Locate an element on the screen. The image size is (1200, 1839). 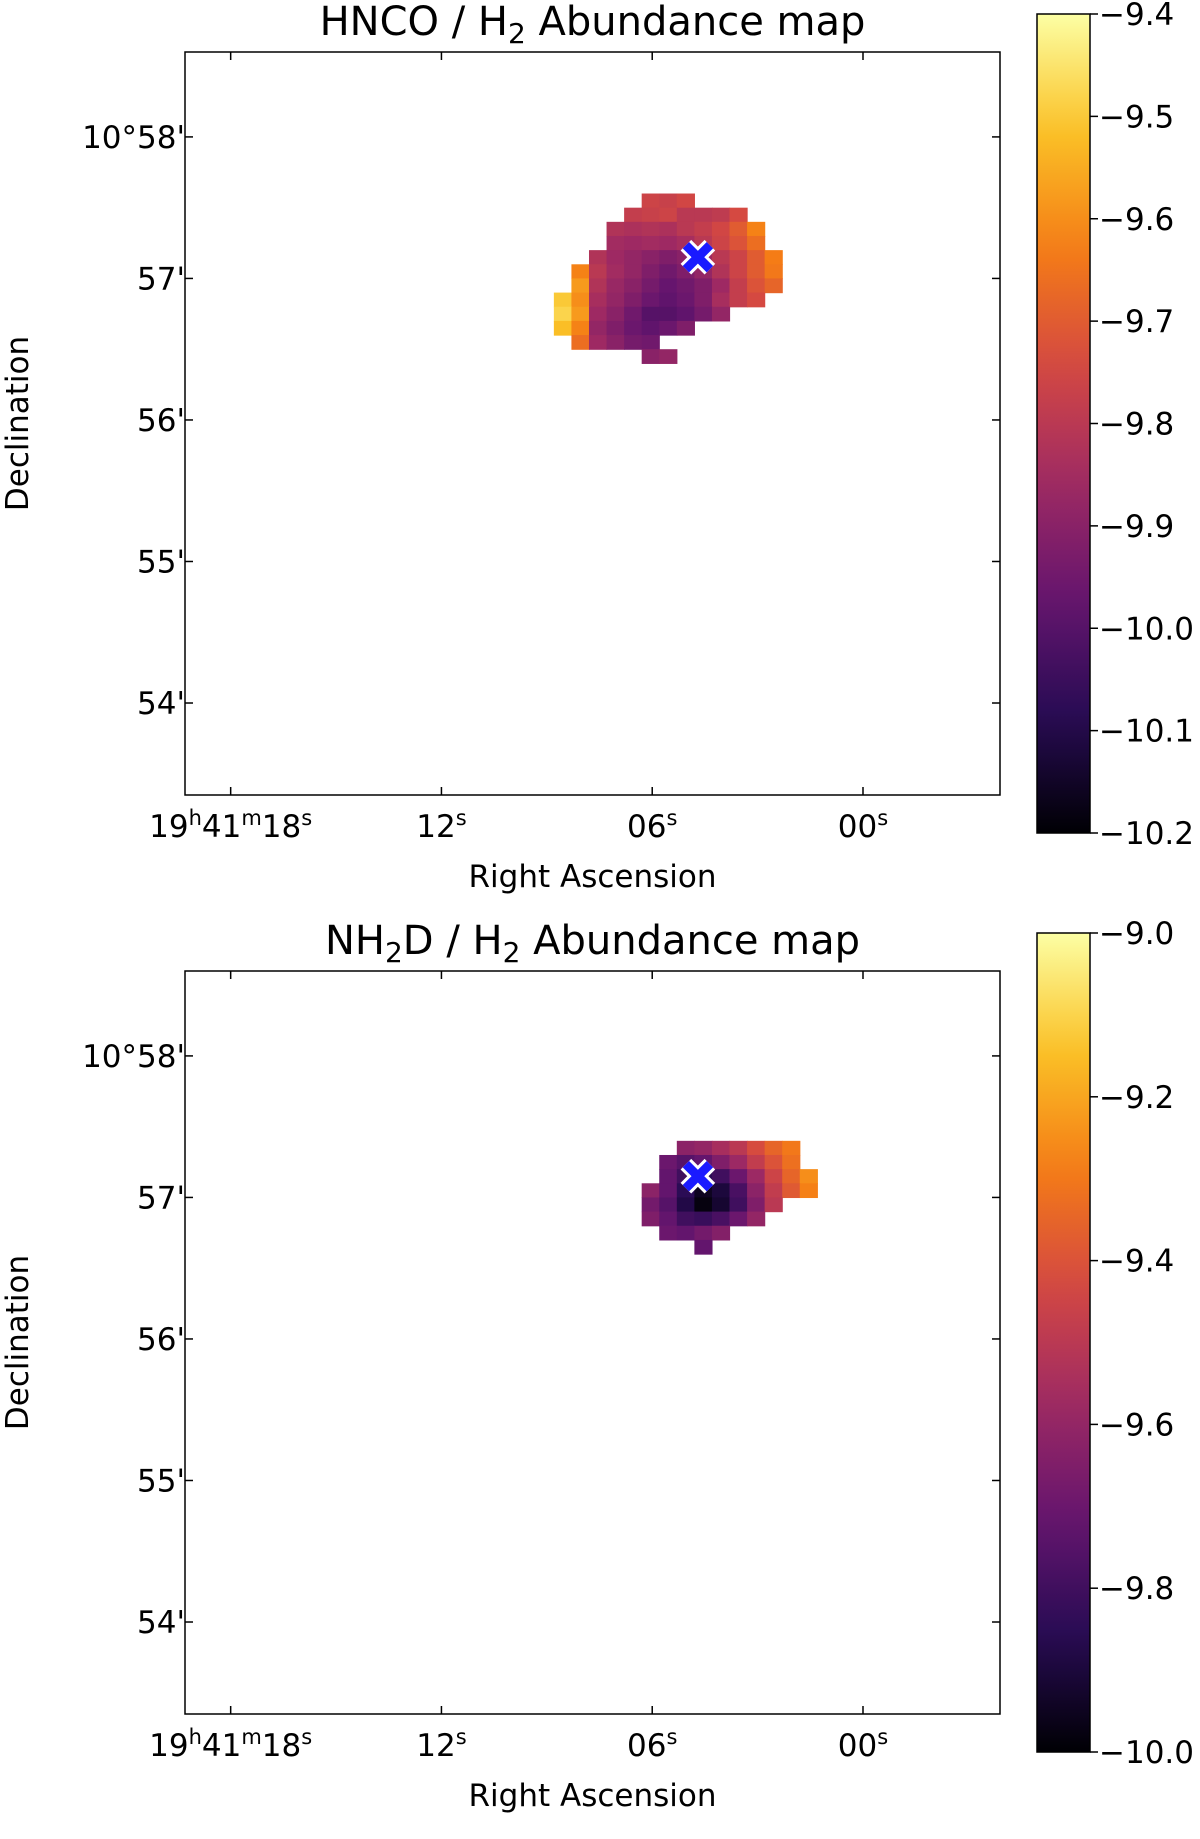
nh2d-title-part: Abundance map is located at coordinates (690, 941).